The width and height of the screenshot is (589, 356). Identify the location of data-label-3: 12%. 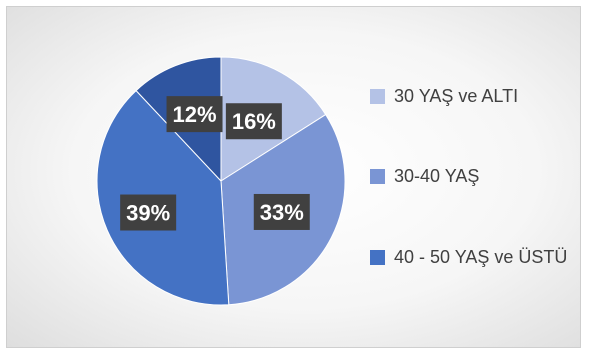
(194, 114).